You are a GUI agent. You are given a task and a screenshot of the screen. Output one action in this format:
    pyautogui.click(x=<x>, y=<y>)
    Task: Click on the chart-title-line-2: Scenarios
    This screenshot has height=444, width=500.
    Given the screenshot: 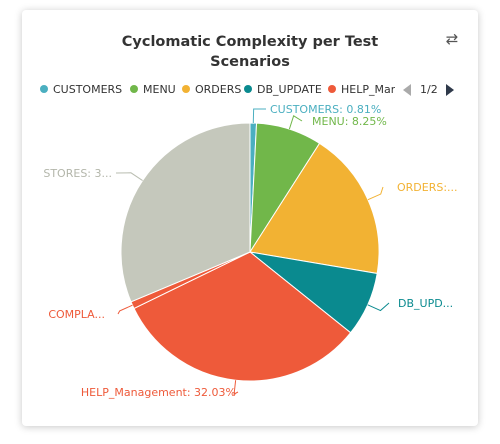 What is the action you would take?
    pyautogui.click(x=250, y=62)
    